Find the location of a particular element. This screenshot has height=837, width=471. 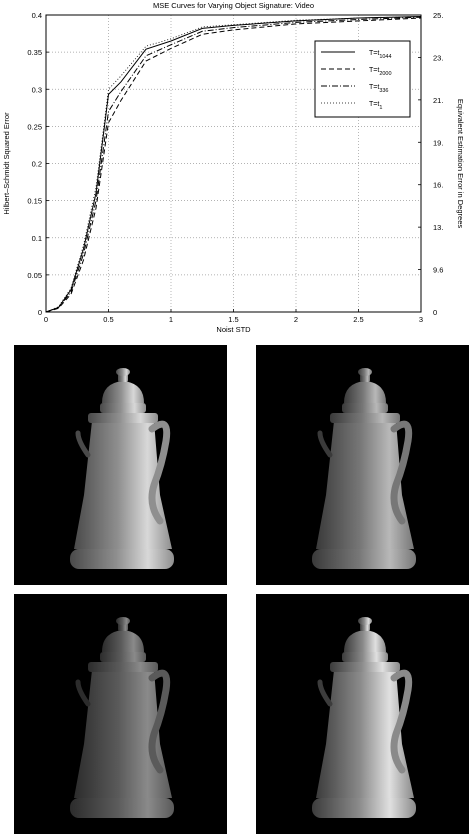

x-tick-label: 0 is located at coordinates (46, 319).